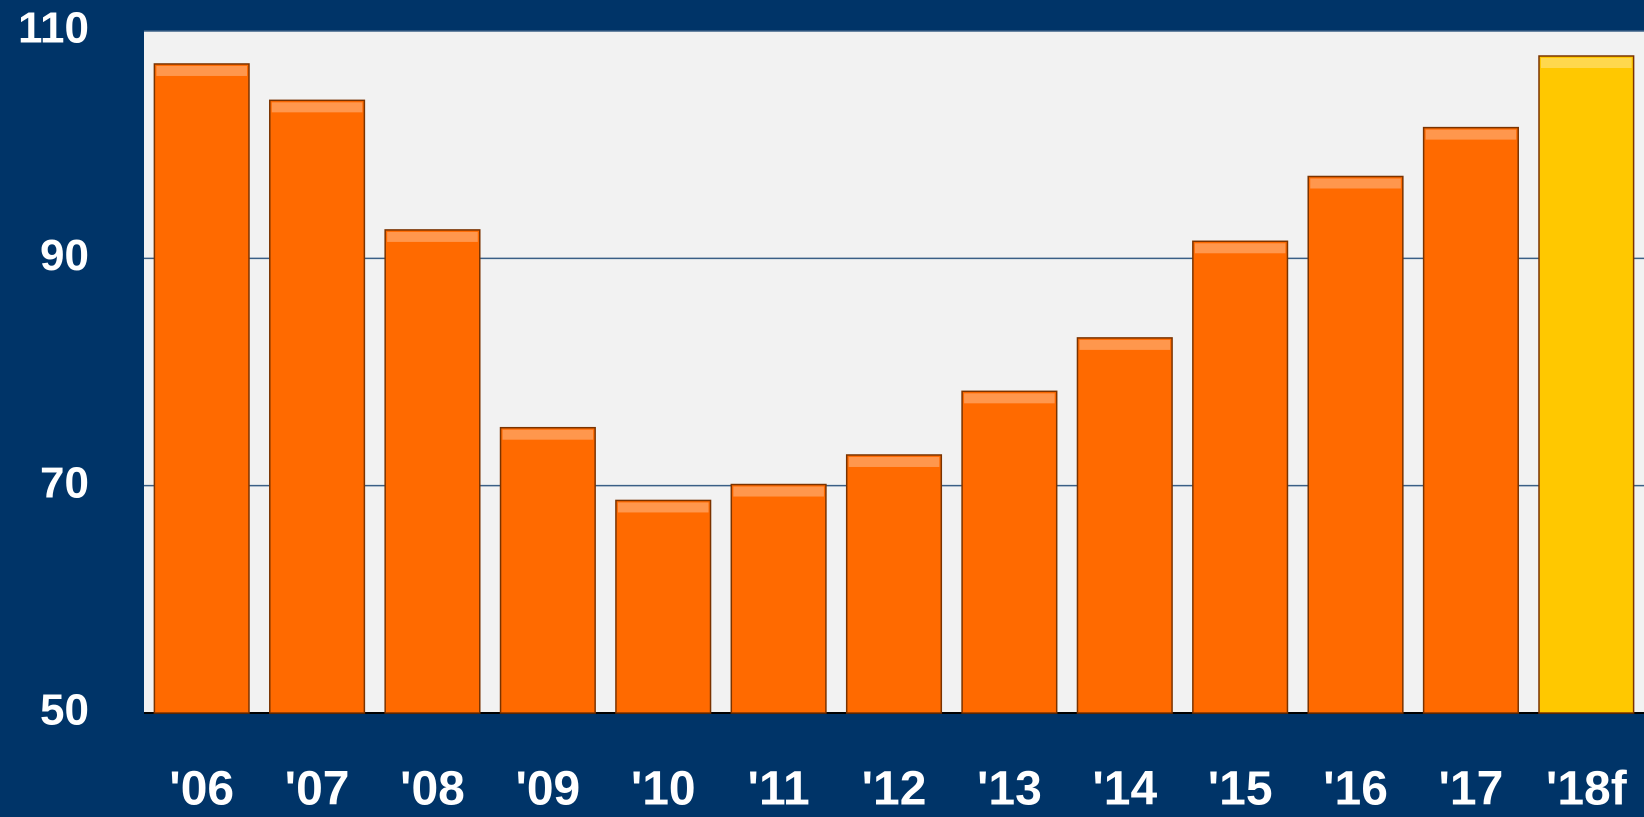  What do you see at coordinates (1587, 789) in the screenshot?
I see `x-tick-label: '18f` at bounding box center [1587, 789].